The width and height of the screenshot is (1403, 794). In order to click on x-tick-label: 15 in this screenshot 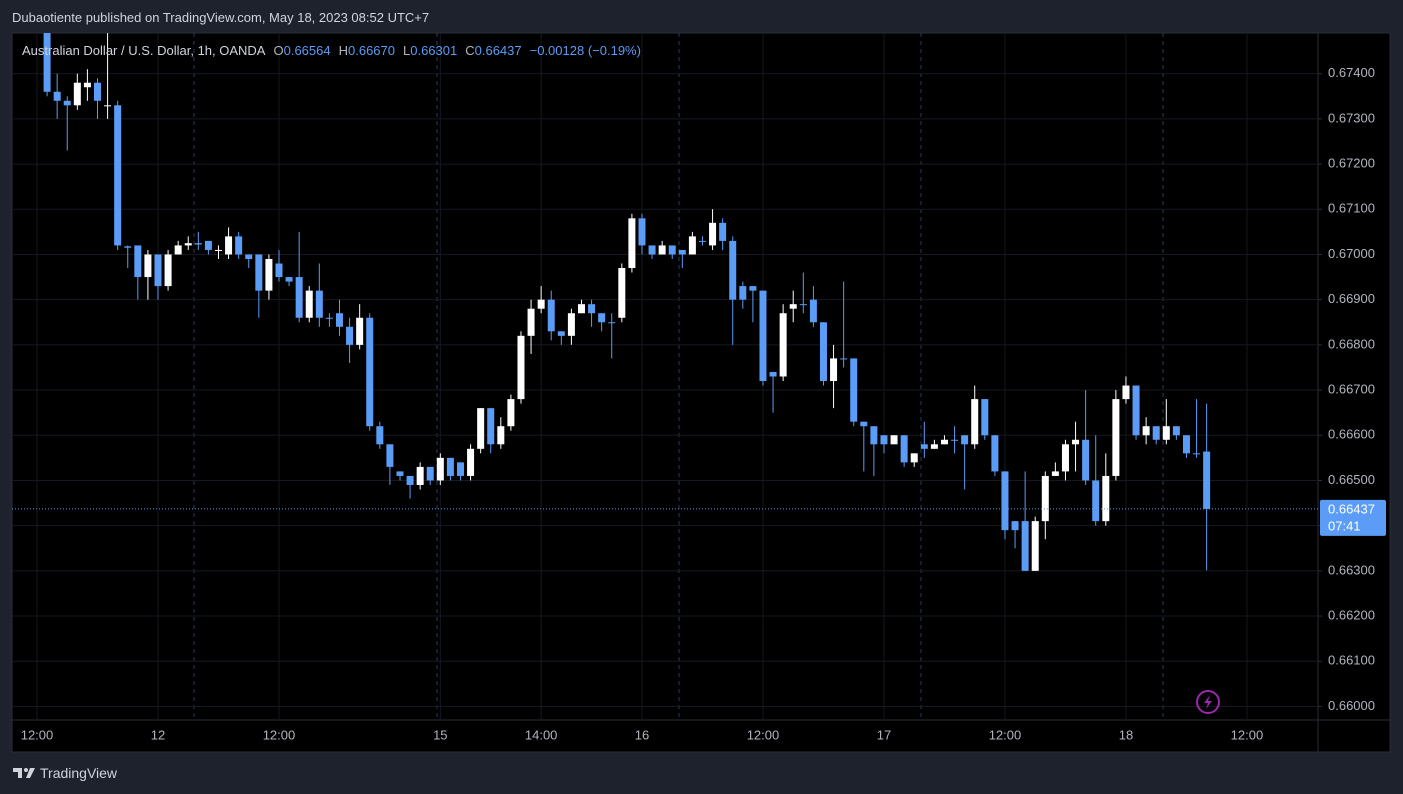, I will do `click(440, 734)`.